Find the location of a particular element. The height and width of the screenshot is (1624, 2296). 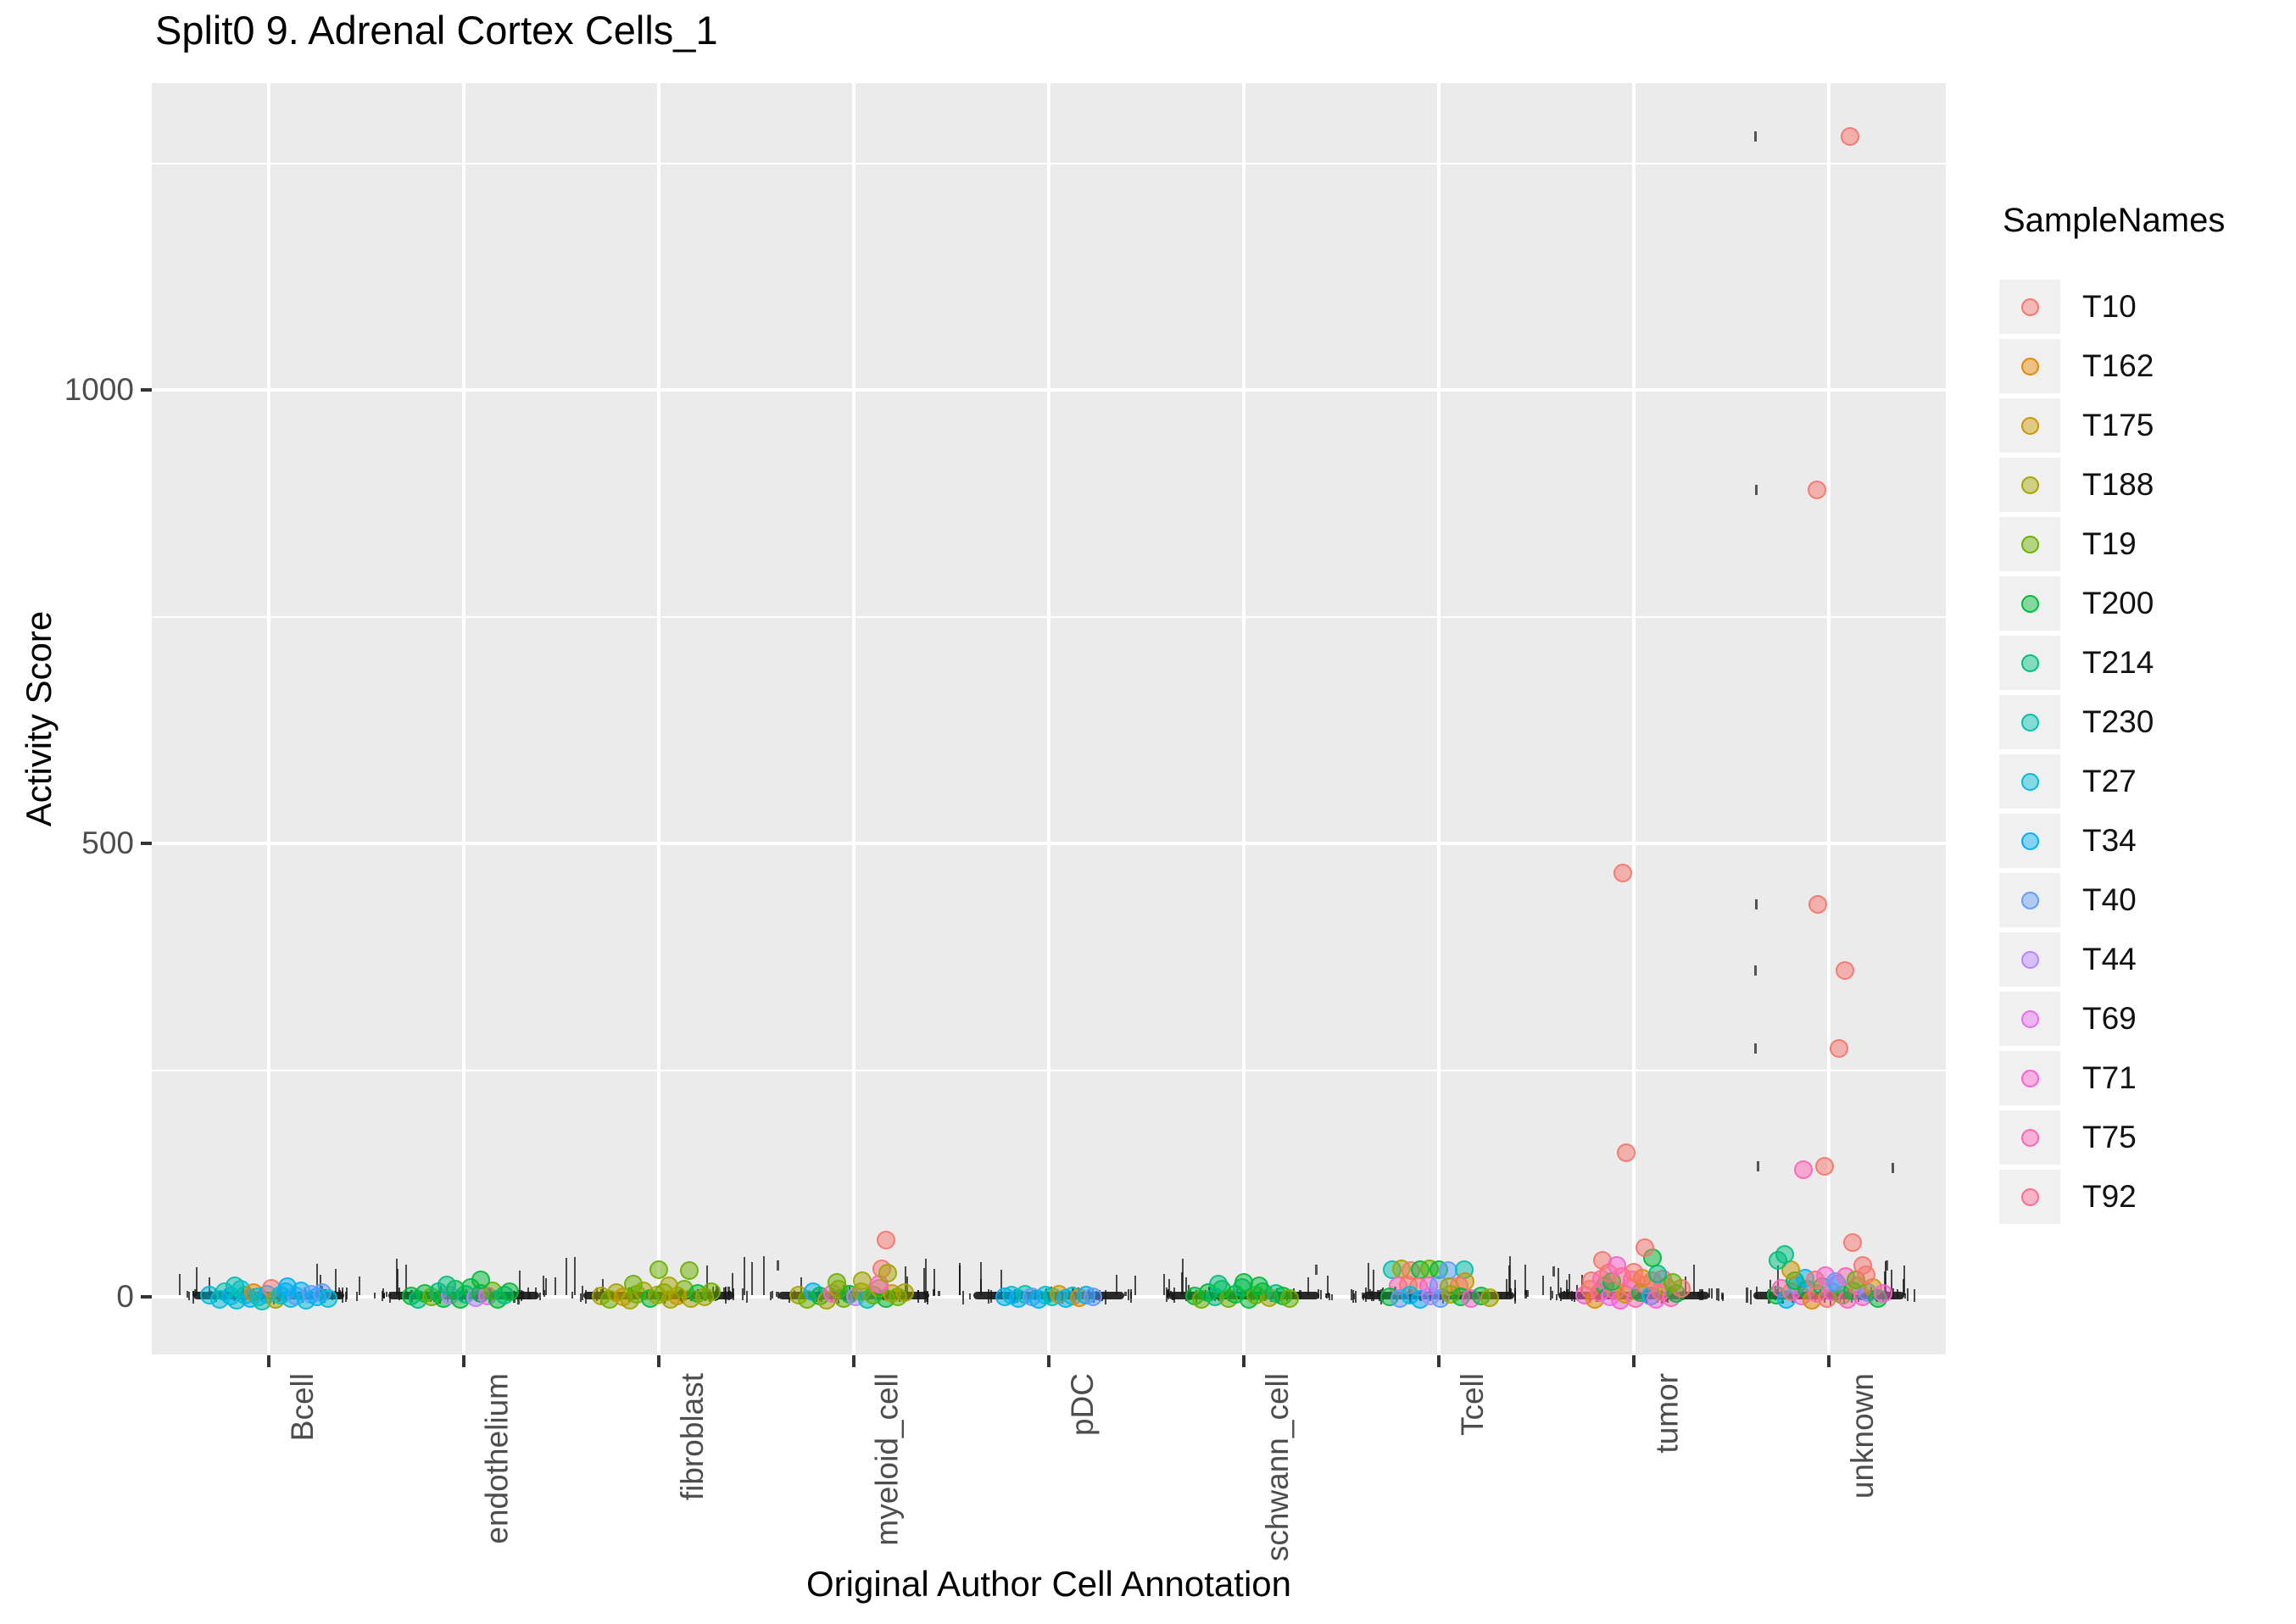

x-category-label: unknown is located at coordinates (1862, 1436).